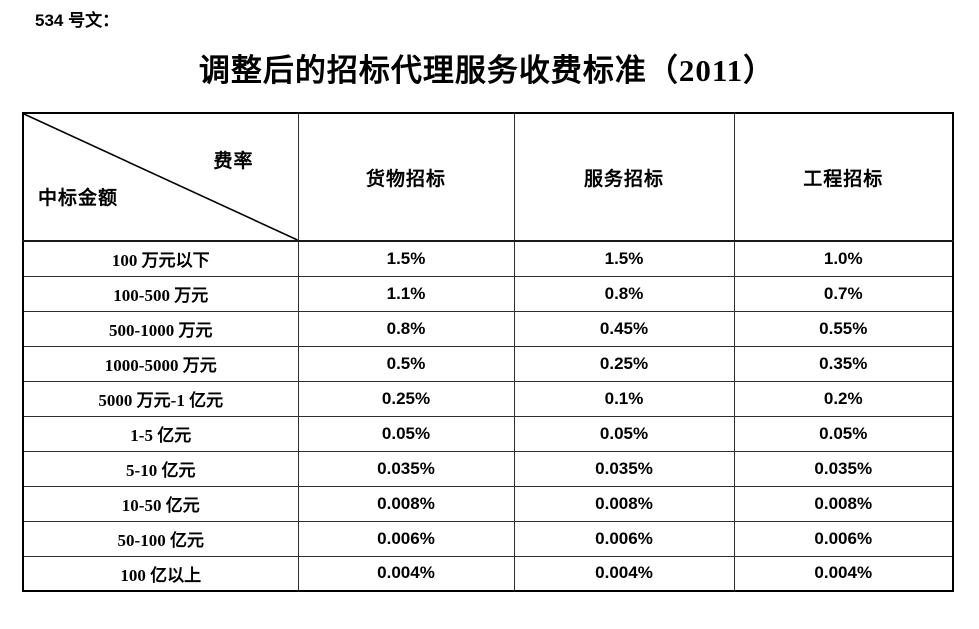 The height and width of the screenshot is (629, 979). I want to click on rate-cell: 0.45%, so click(624, 328).